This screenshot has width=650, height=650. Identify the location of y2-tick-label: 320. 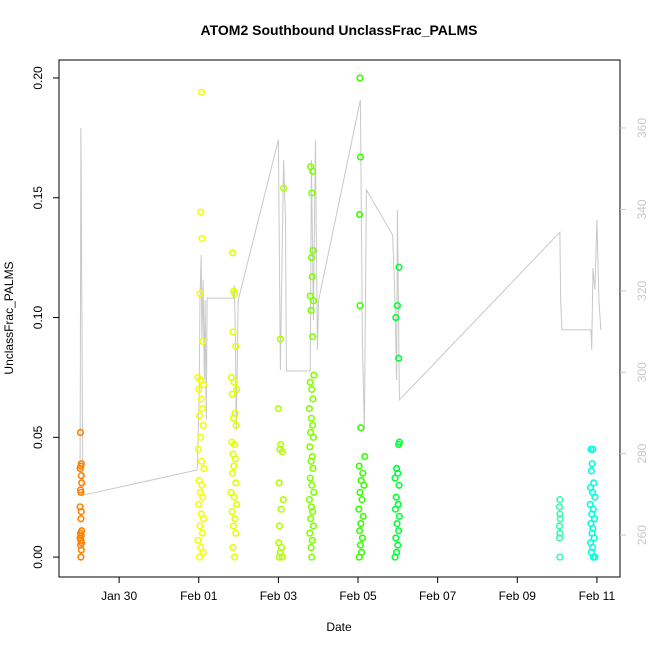
(642, 290).